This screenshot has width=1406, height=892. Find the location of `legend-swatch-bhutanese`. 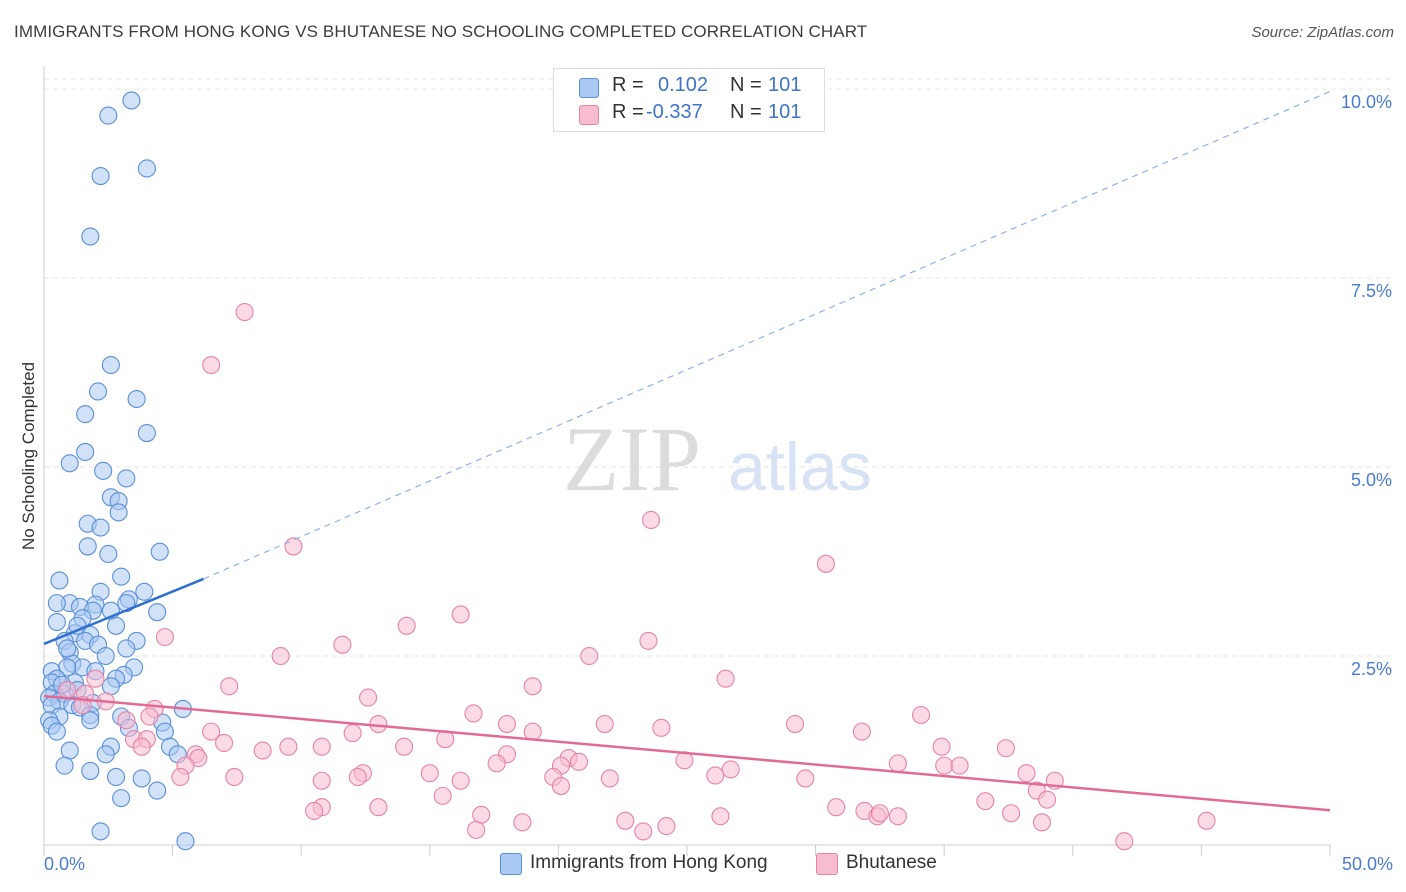

legend-swatch-bhutanese is located at coordinates (589, 115).